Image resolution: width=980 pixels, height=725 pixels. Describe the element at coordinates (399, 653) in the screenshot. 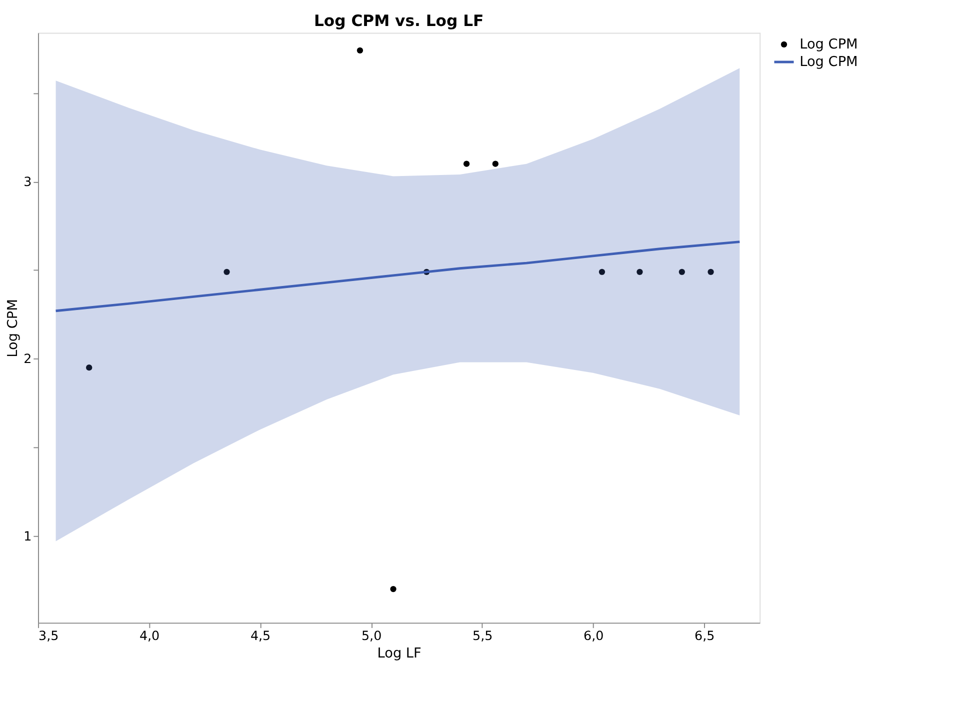

I see `x-axis-title: Log LF` at that location.